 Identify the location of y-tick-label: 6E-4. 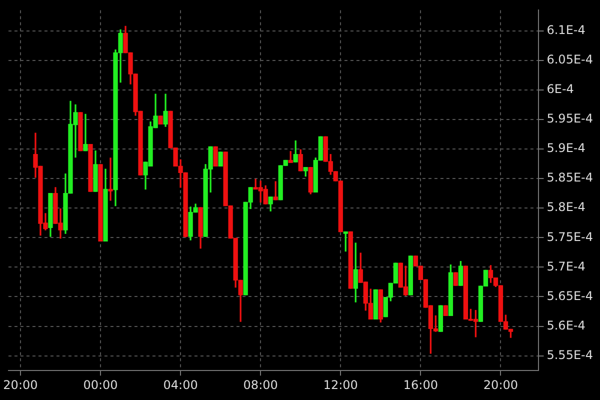
(560, 89).